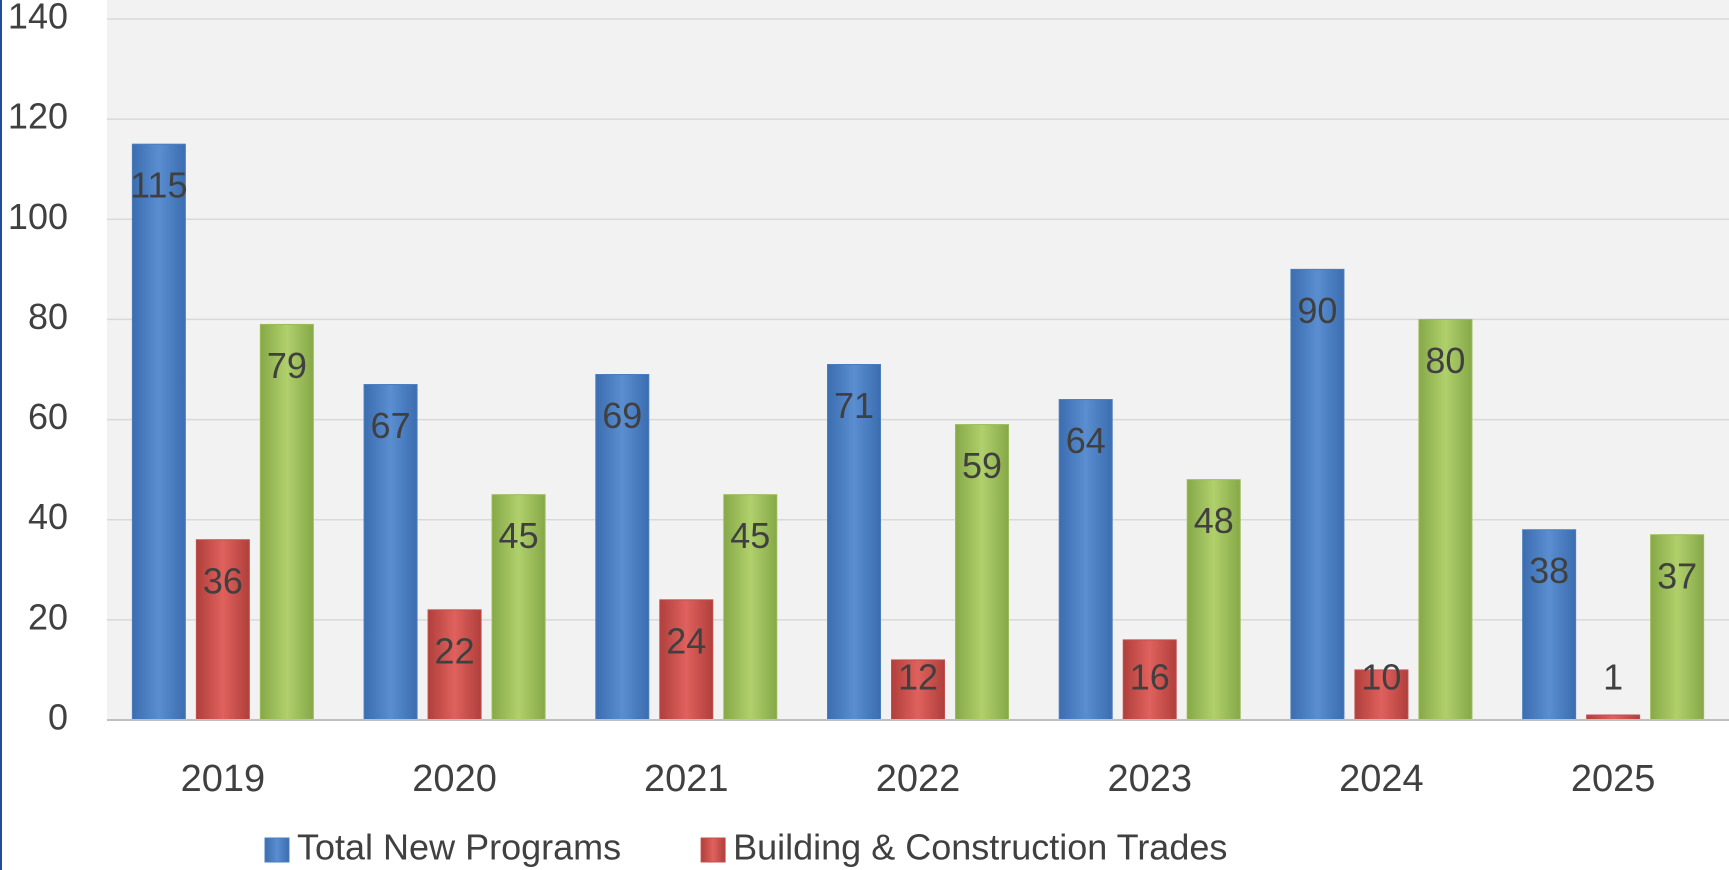 The image size is (1729, 870). What do you see at coordinates (622, 415) in the screenshot?
I see `data-label: 69` at bounding box center [622, 415].